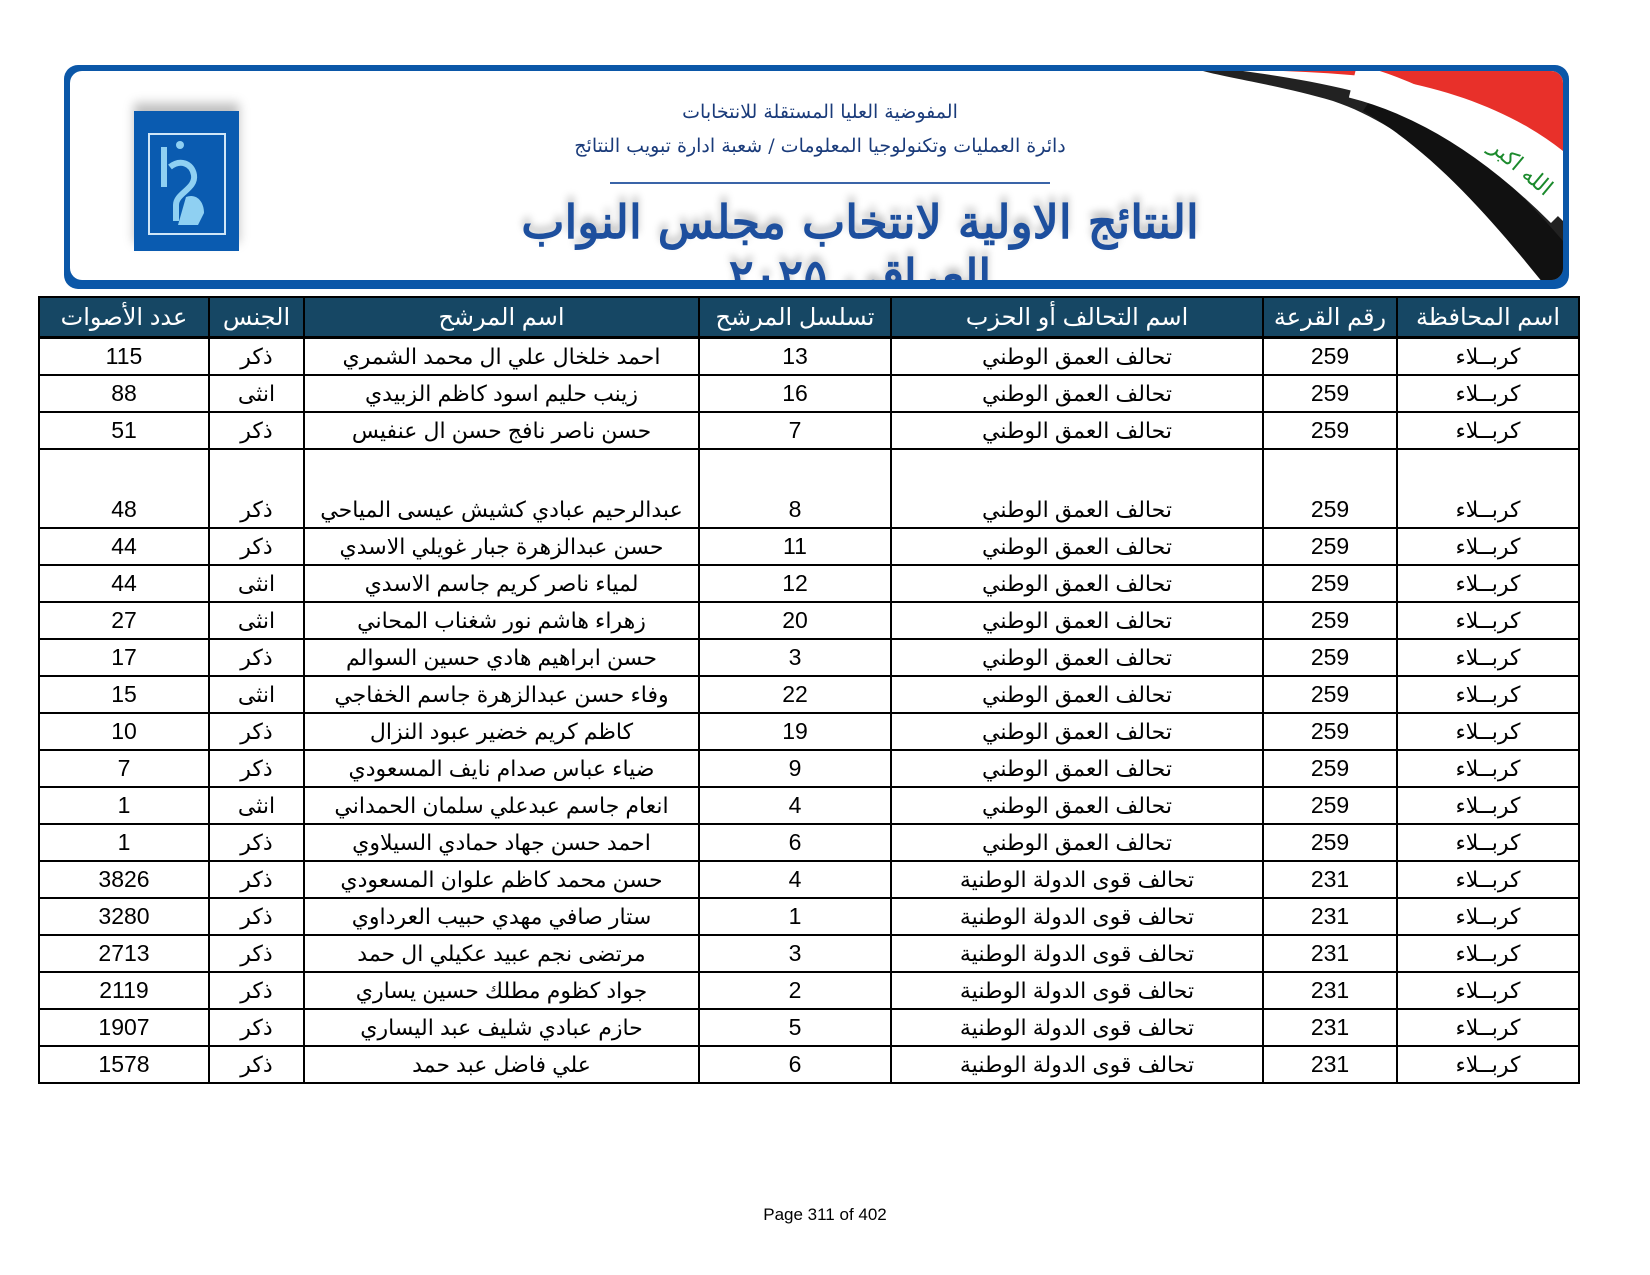 This screenshot has width=1650, height=1275. What do you see at coordinates (124, 731) in the screenshot?
I see `cell-votes: 10` at bounding box center [124, 731].